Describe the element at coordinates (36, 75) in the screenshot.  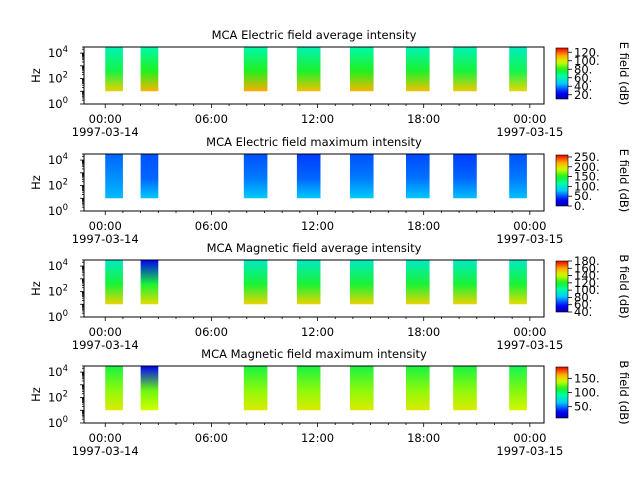
I see `y-axis-label: Hz` at that location.